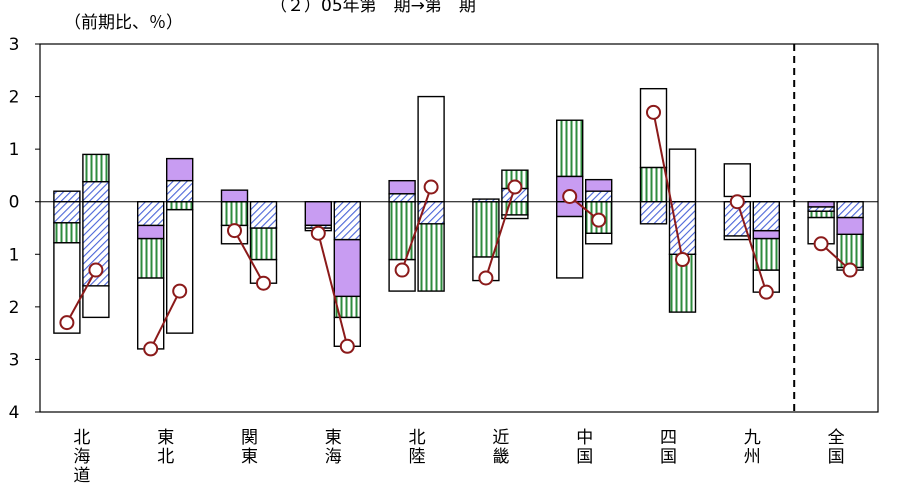 This screenshot has width=897, height=497. What do you see at coordinates (668, 438) in the screenshot?
I see `category-label: 四` at bounding box center [668, 438].